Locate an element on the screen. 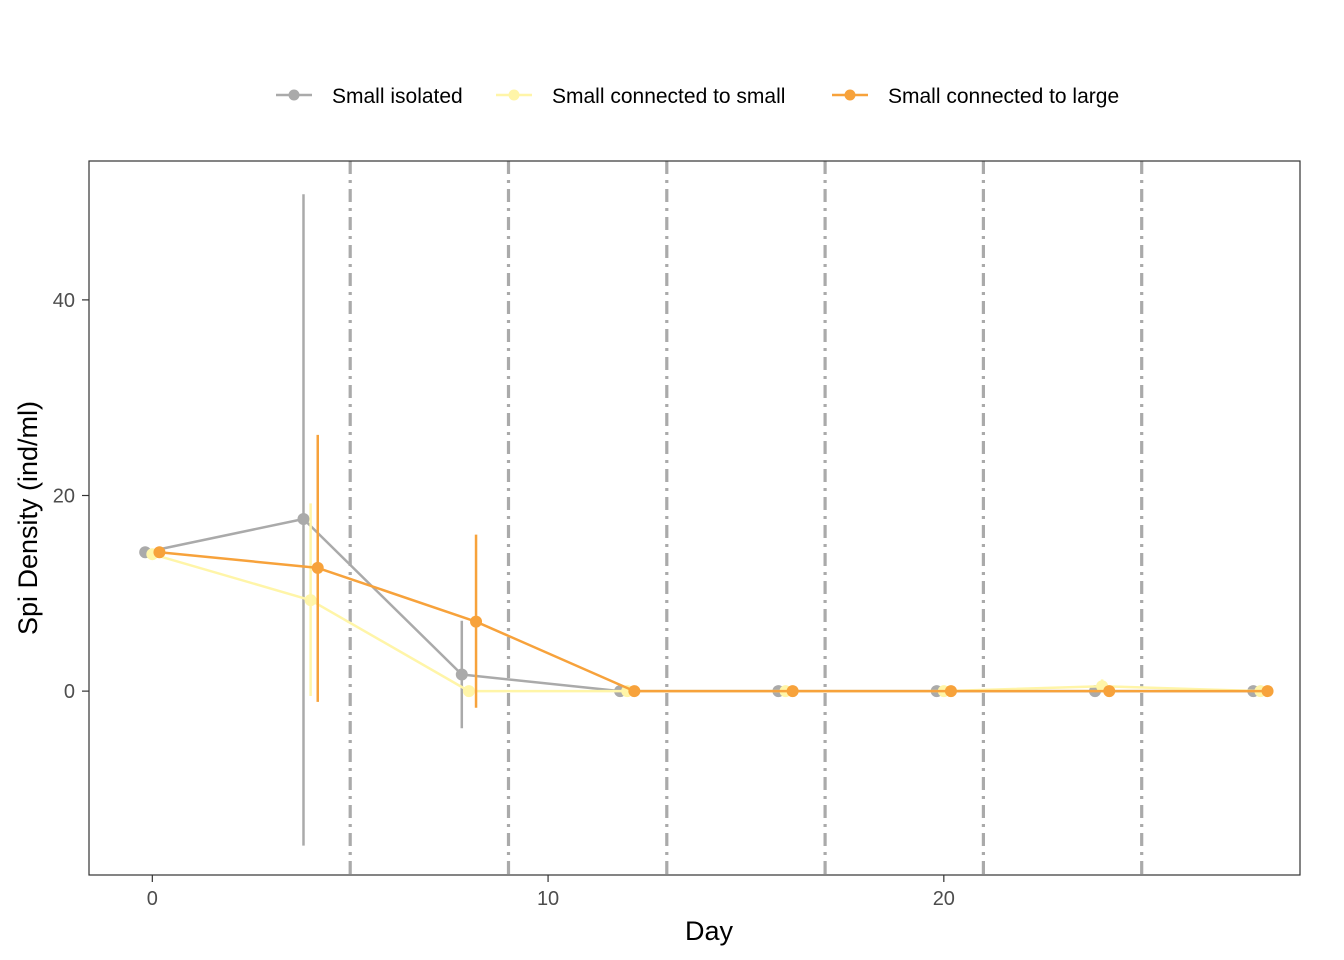 The width and height of the screenshot is (1344, 960). y-tick-label: 20 is located at coordinates (64, 497).